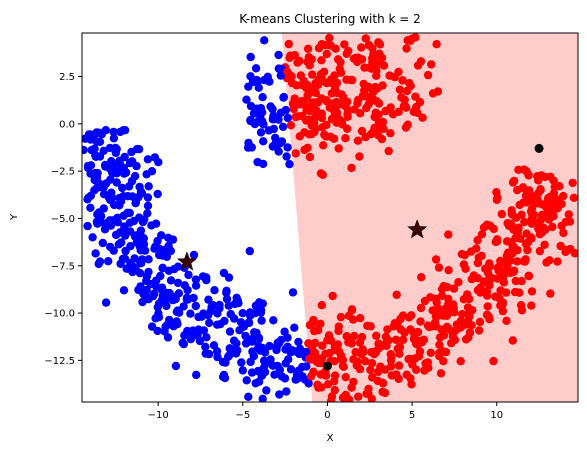 Image resolution: width=587 pixels, height=455 pixels. What do you see at coordinates (325, 411) in the screenshot?
I see `x-axis-ticks: −10 −5 0 5 10` at bounding box center [325, 411].